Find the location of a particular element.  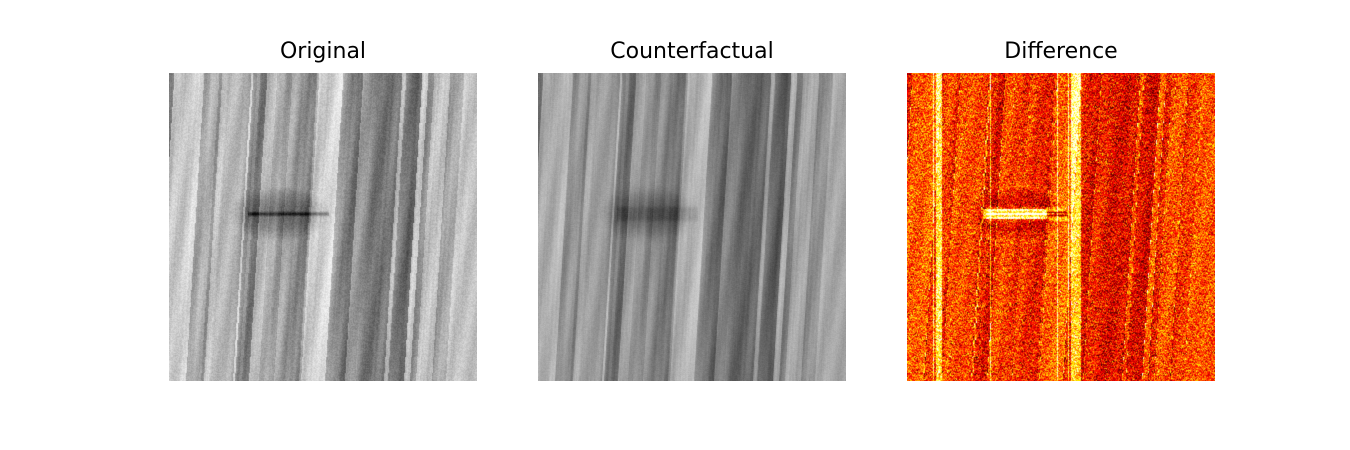

difference-title: Difference is located at coordinates (1061, 51).